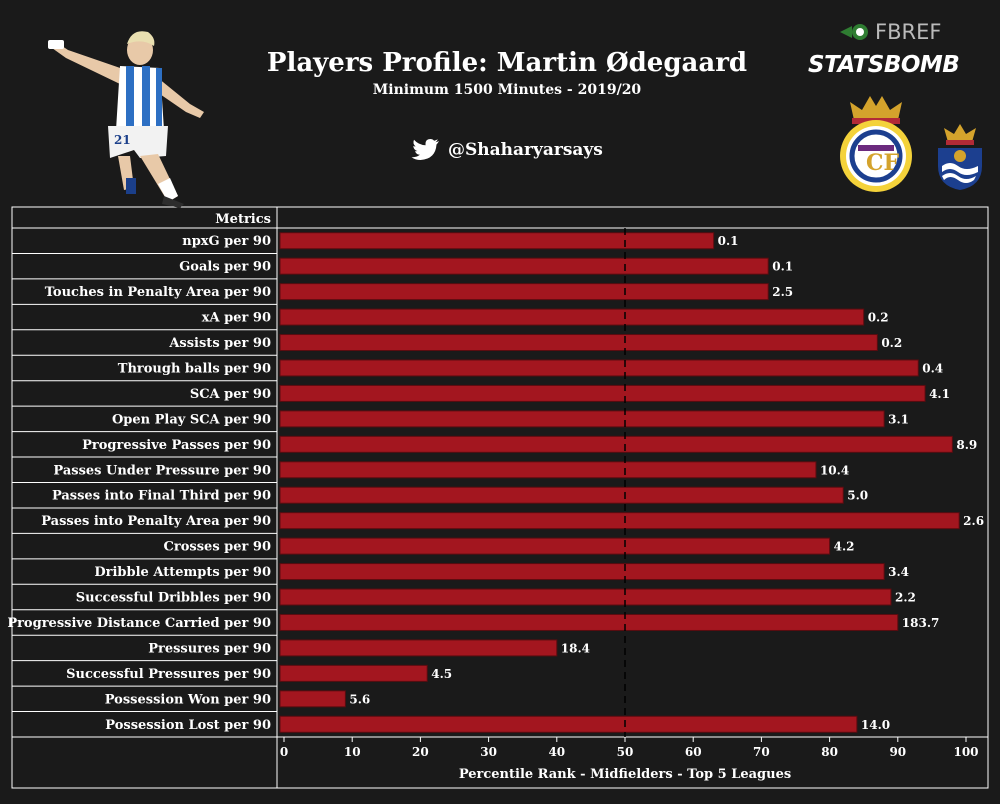 Image resolution: width=1000 pixels, height=804 pixels. Describe the element at coordinates (960, 157) in the screenshot. I see `real-sociedad-crest` at that location.